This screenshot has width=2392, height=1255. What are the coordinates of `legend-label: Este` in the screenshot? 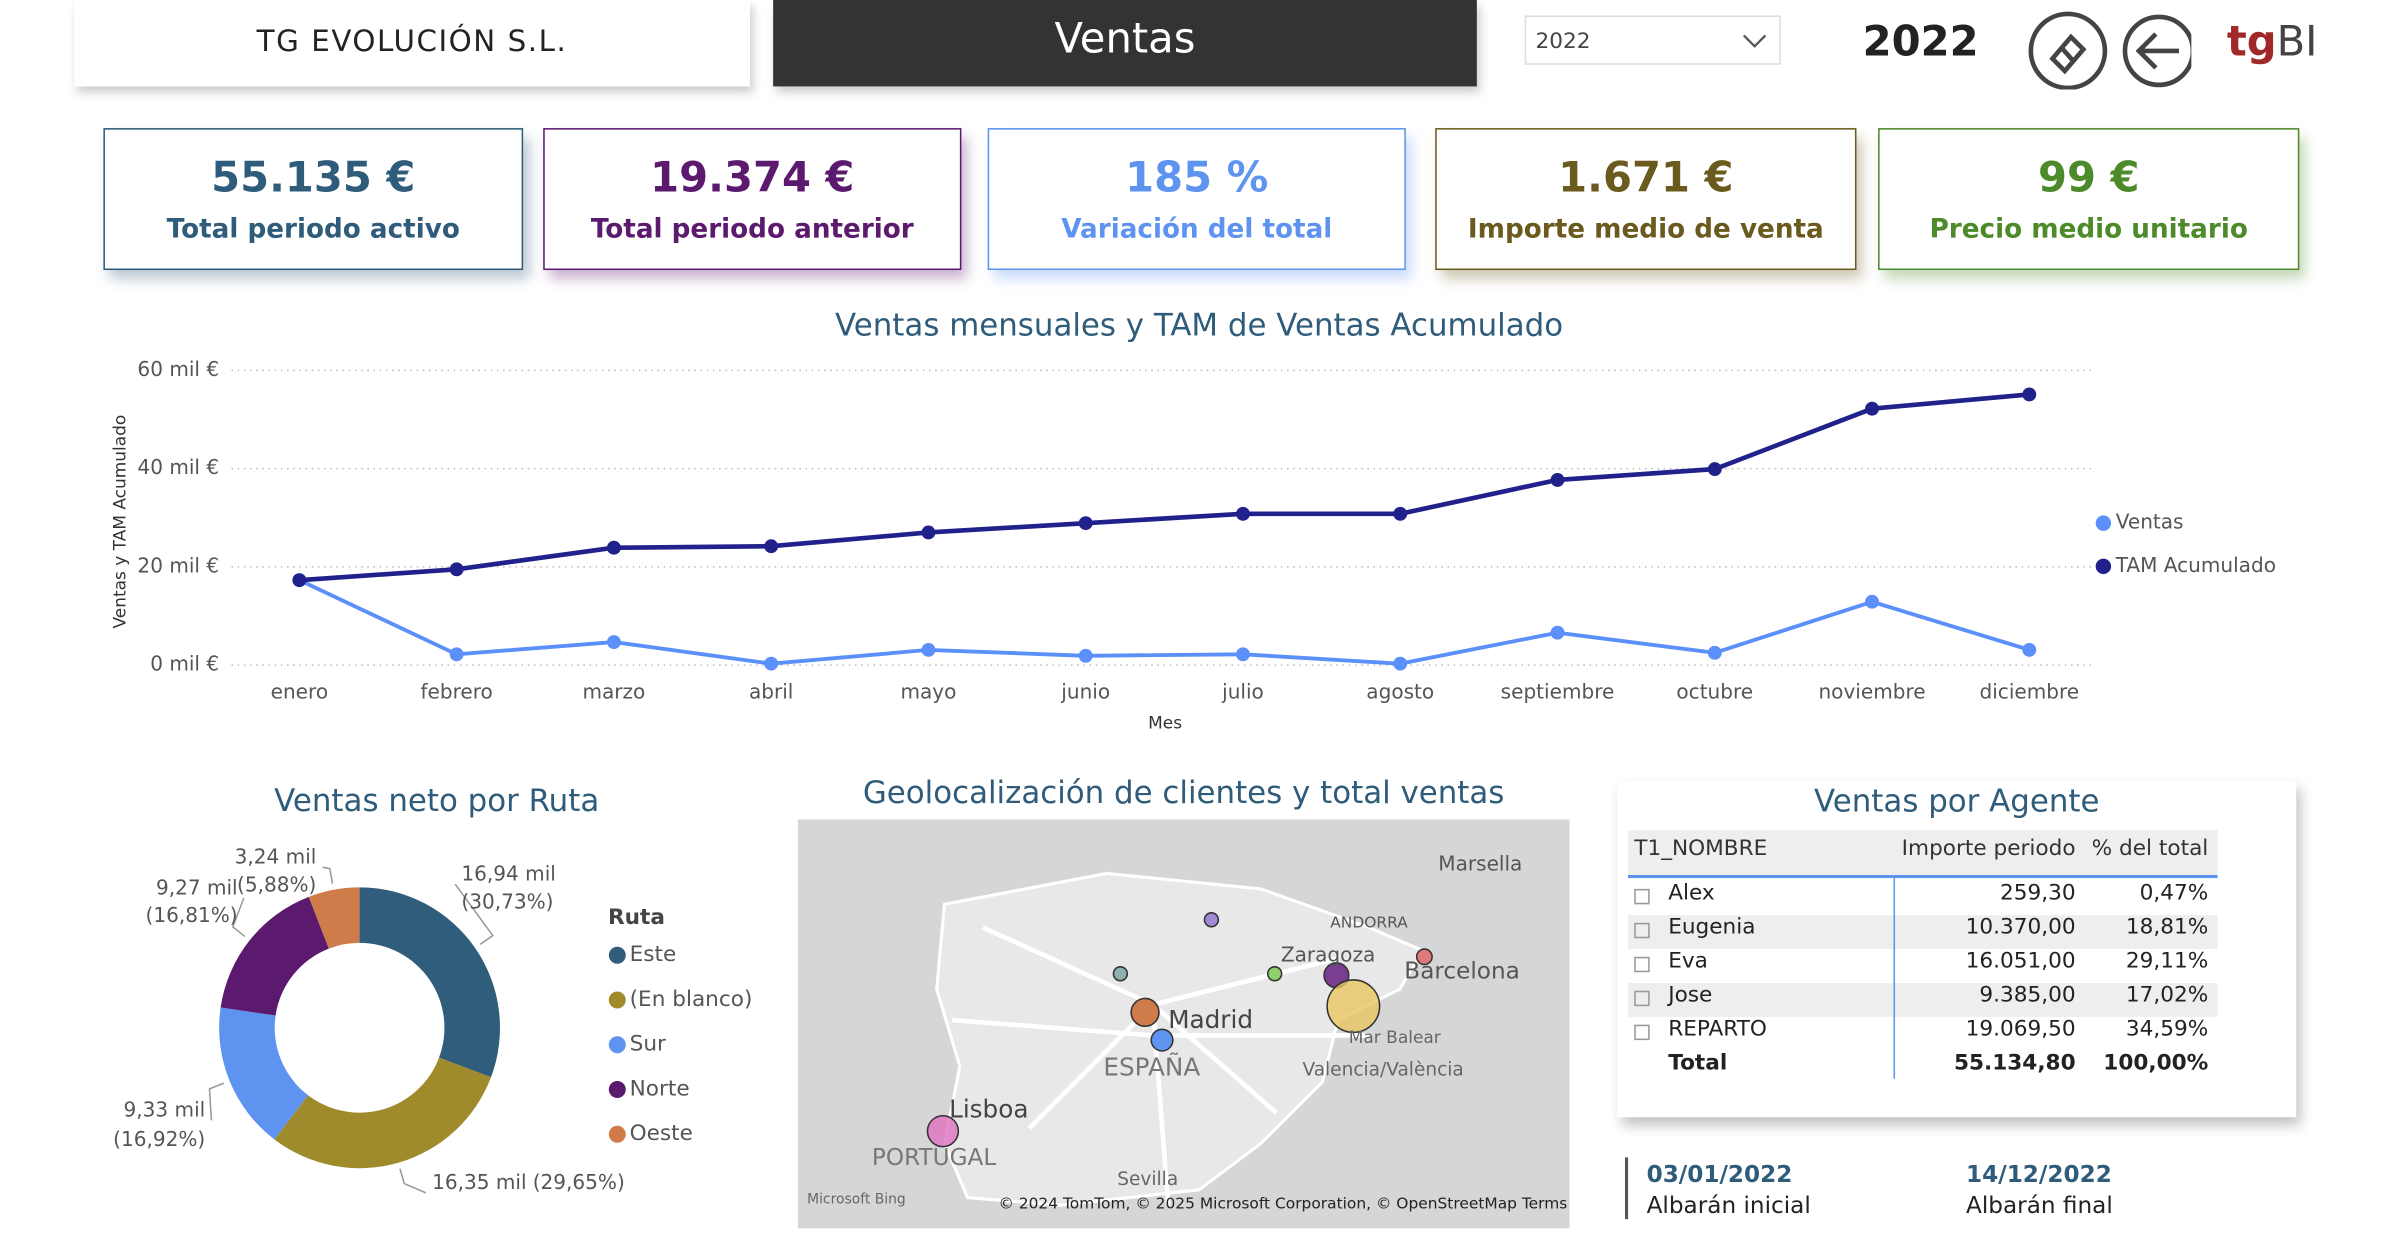 It's located at (653, 954).